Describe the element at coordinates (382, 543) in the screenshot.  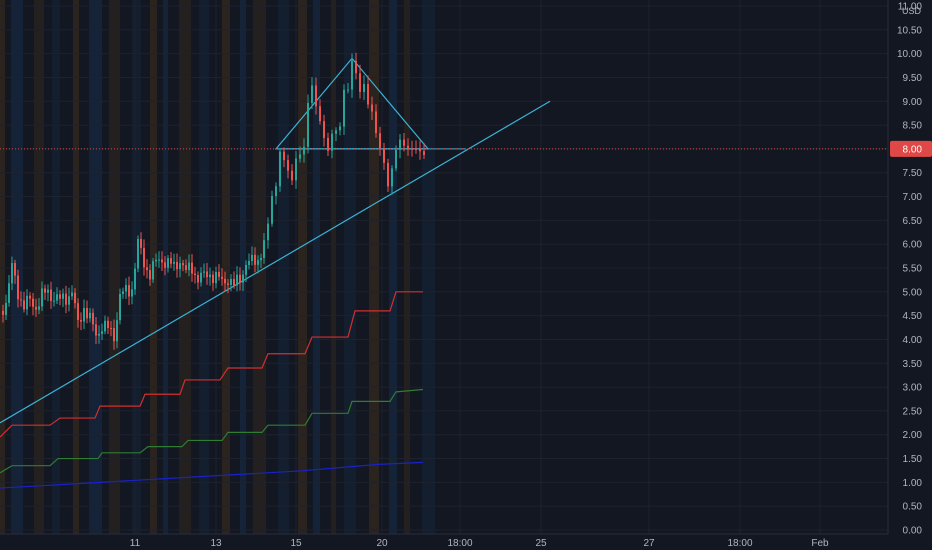
I see `time-tick-label: 20` at that location.